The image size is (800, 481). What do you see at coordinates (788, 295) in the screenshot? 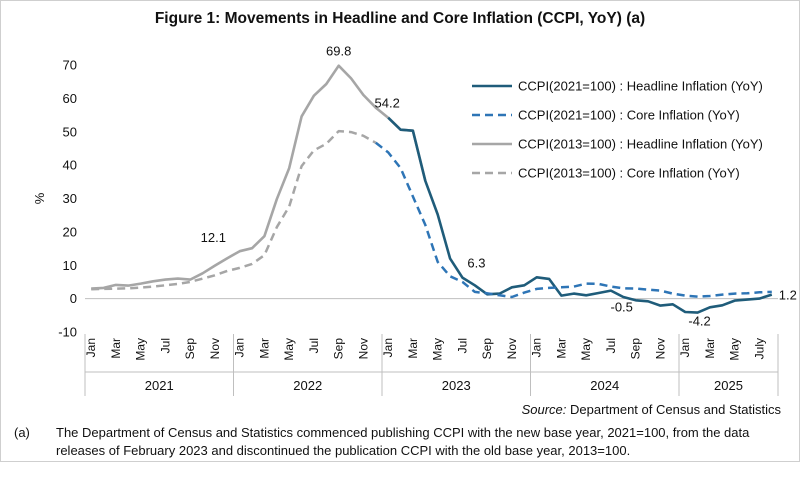
I see `data-label: 1.2` at bounding box center [788, 295].